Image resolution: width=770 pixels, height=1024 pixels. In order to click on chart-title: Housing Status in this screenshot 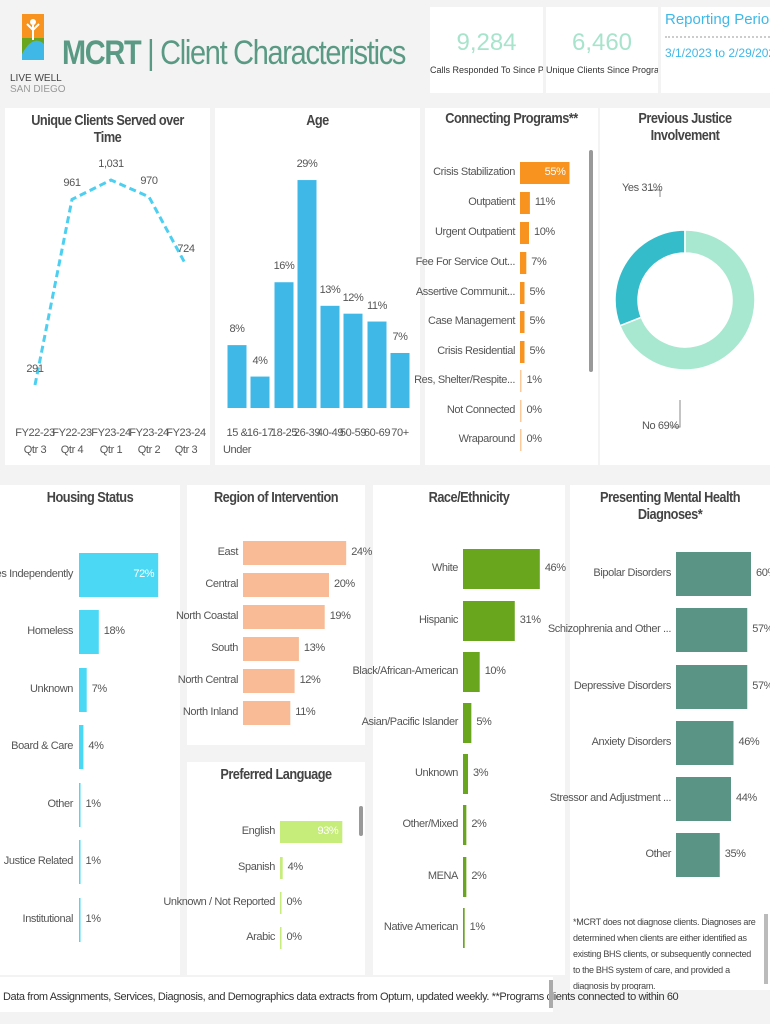, I will do `click(90, 497)`.